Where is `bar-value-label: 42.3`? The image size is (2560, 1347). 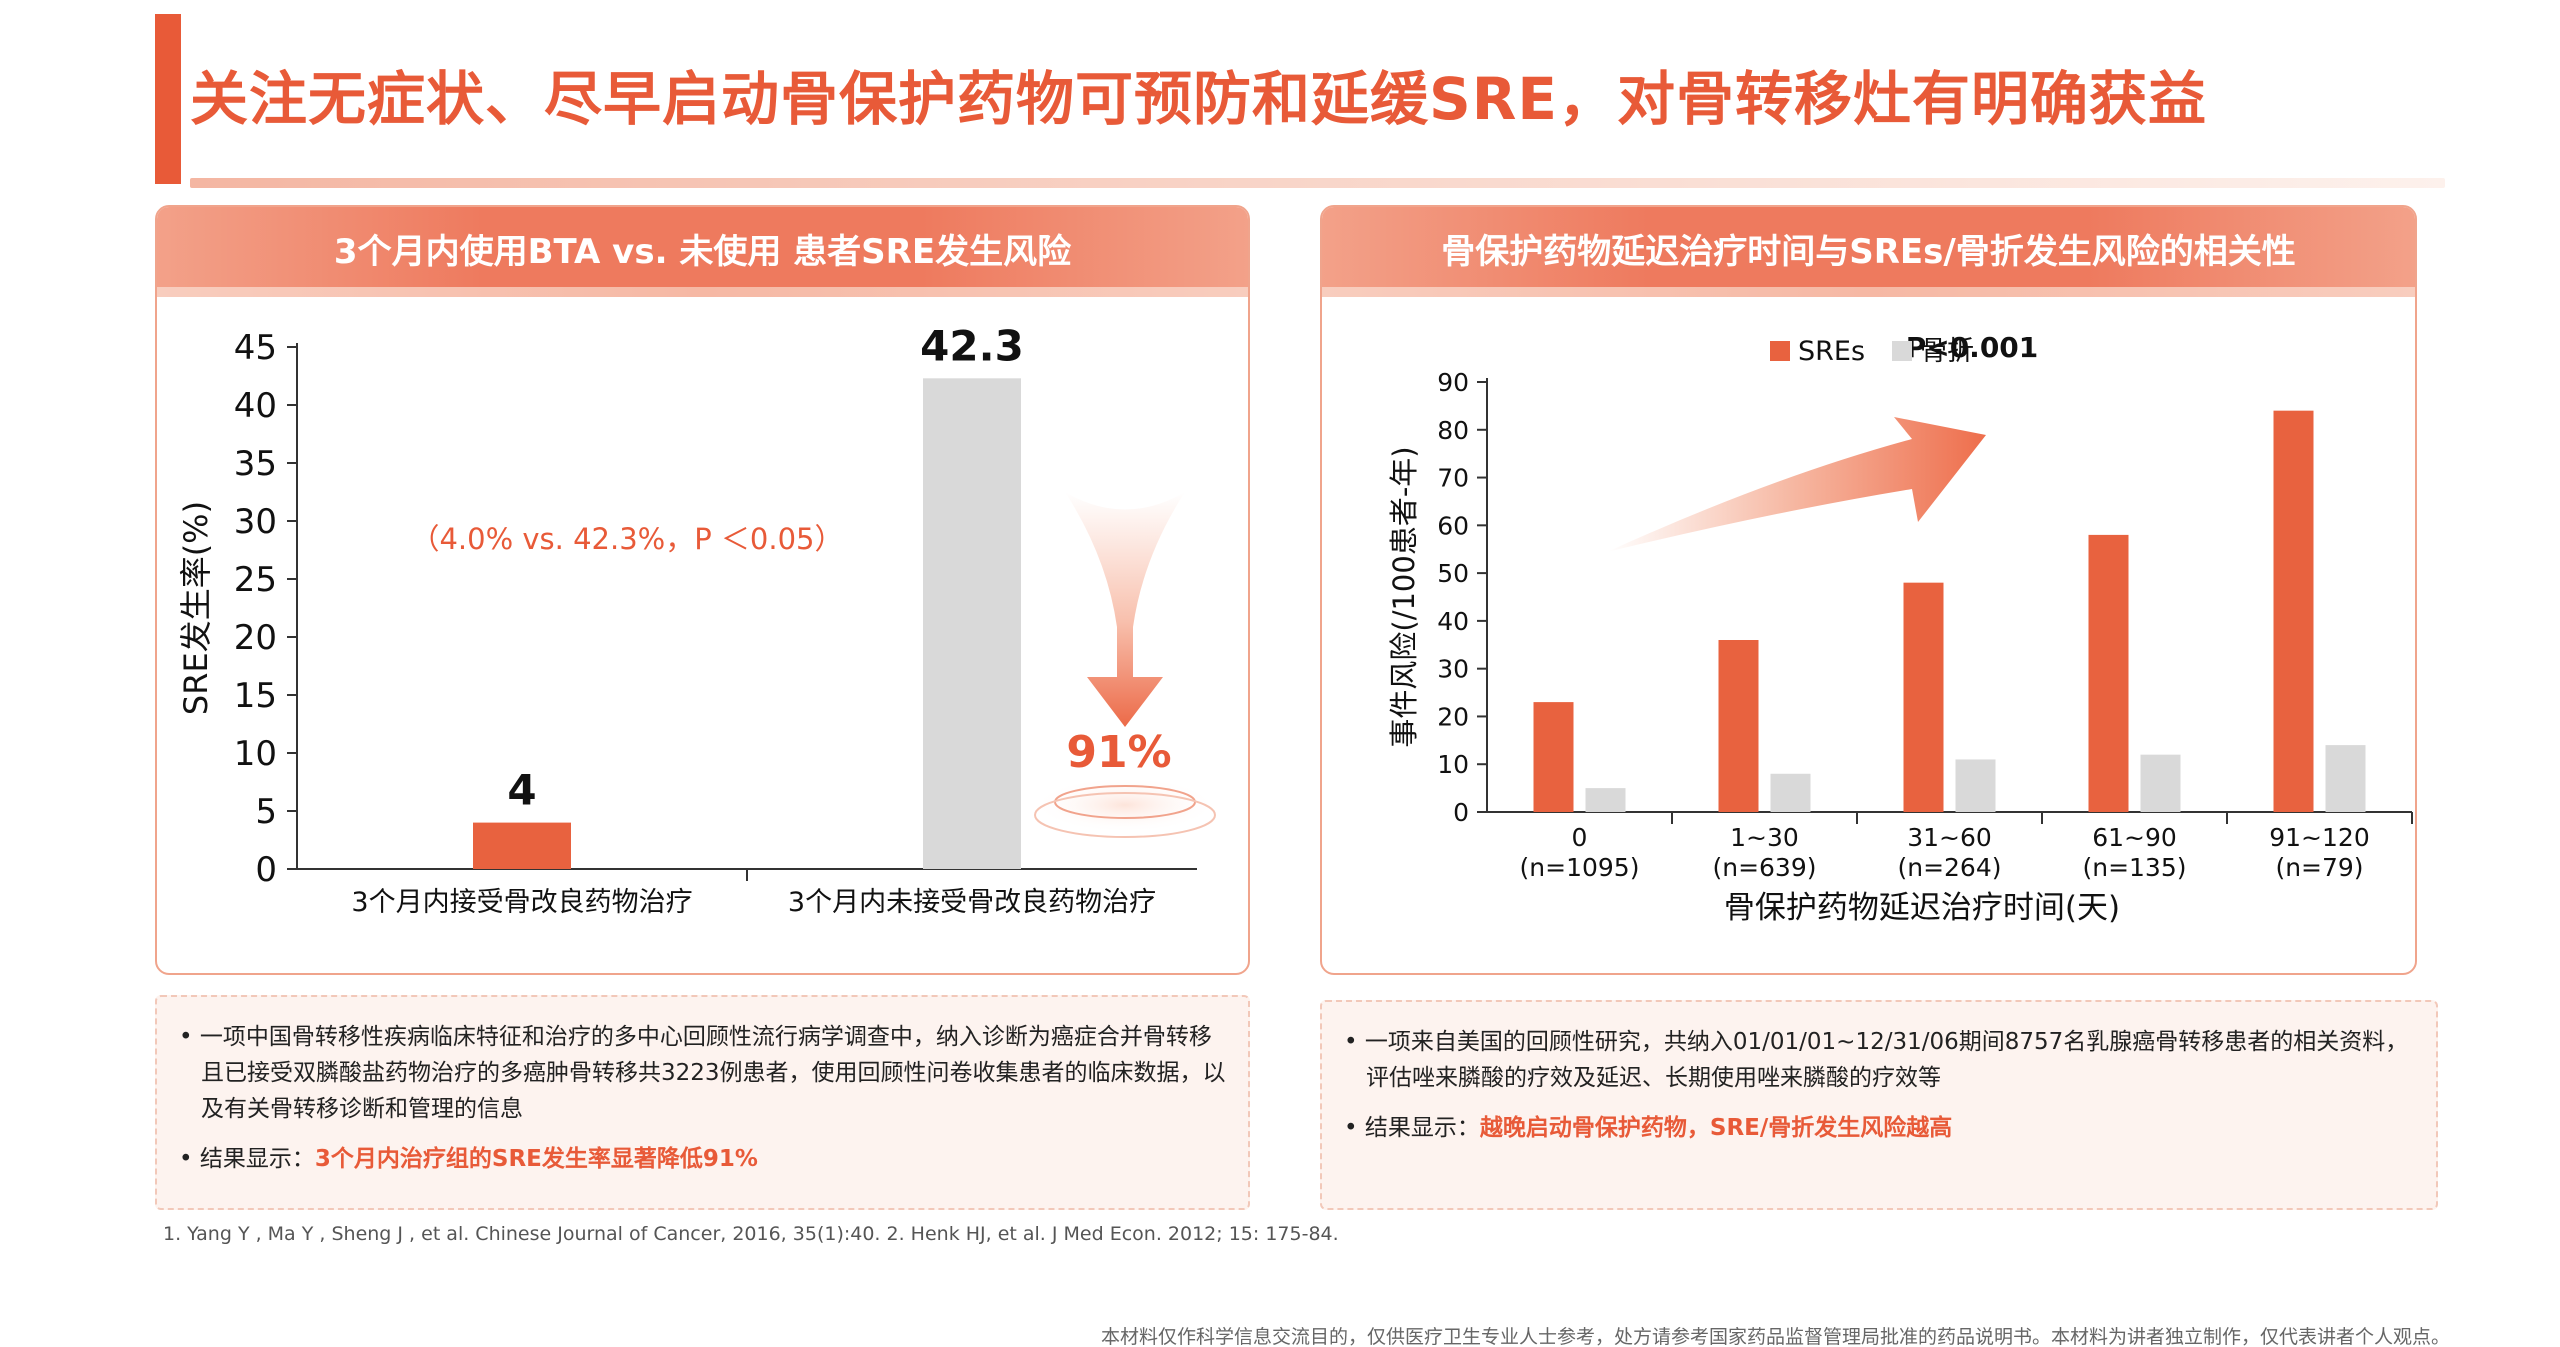
bar-value-label: 42.3 is located at coordinates (972, 345).